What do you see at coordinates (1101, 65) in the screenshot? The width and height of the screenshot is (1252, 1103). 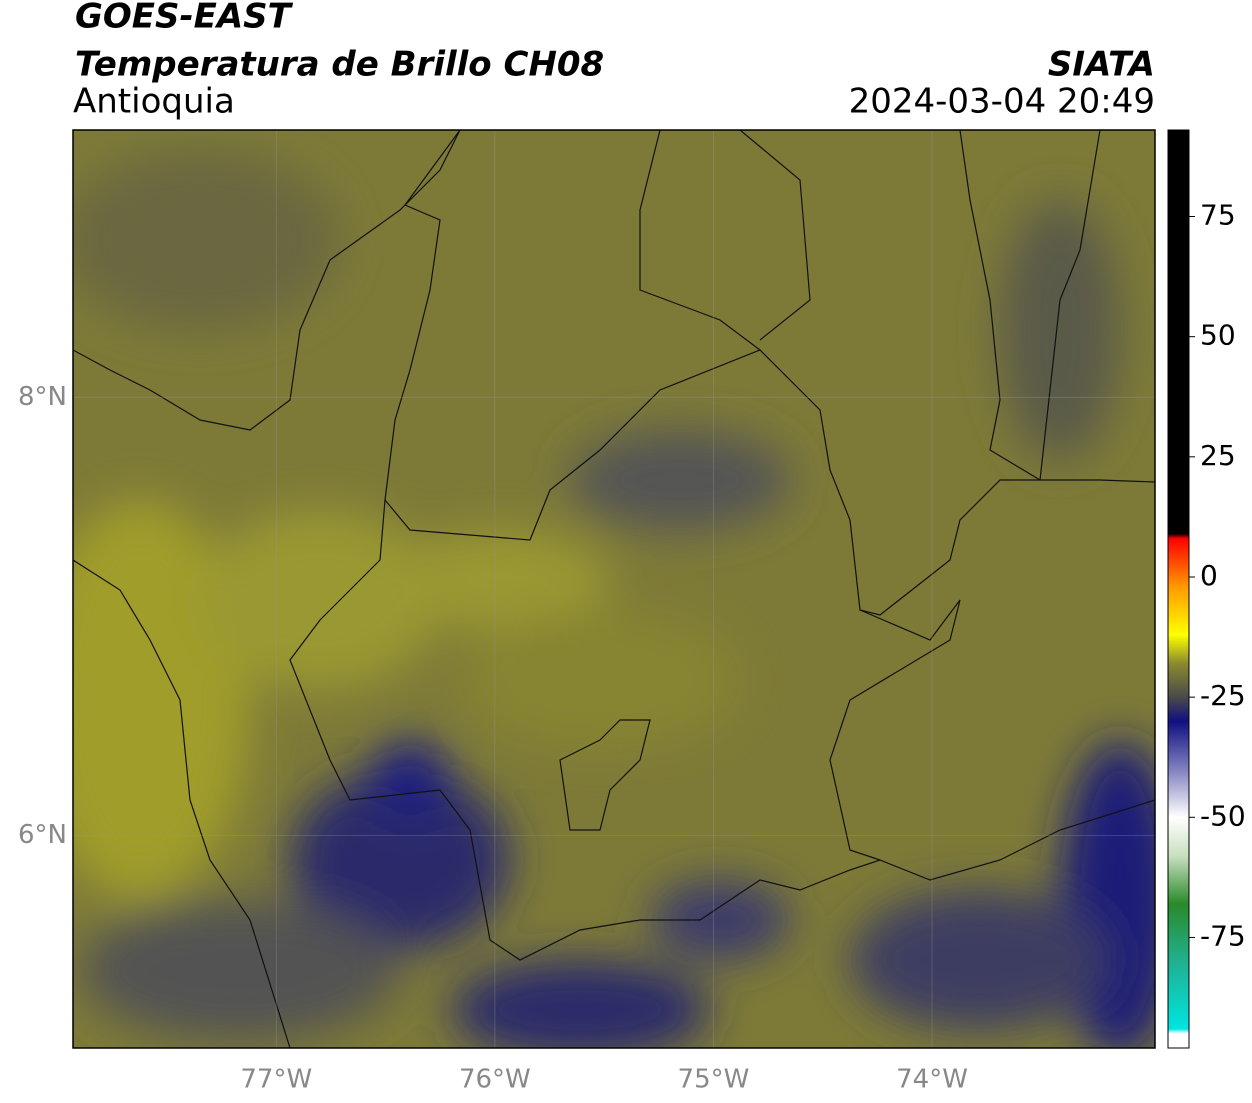 I see `source: SIATA` at bounding box center [1101, 65].